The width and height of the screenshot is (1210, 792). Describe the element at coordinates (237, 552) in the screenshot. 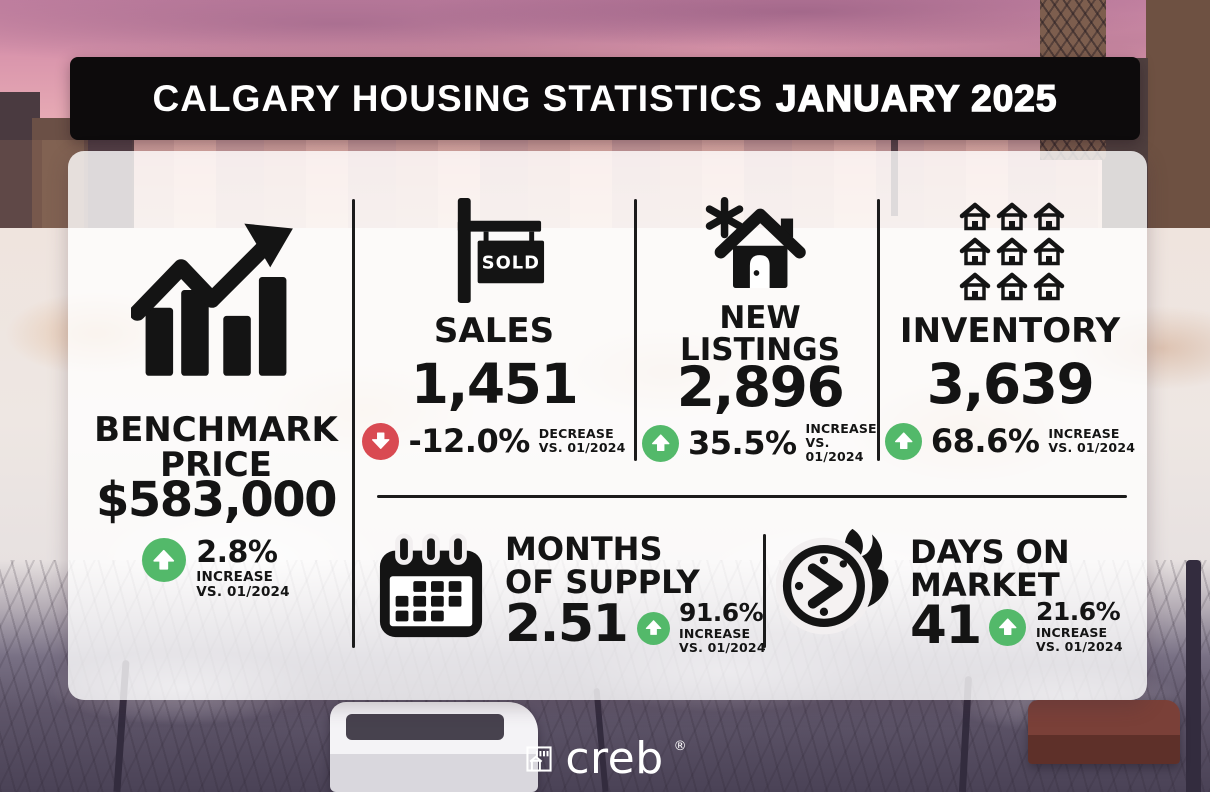

I see `benchmark-change-pct: 2.8%` at that location.